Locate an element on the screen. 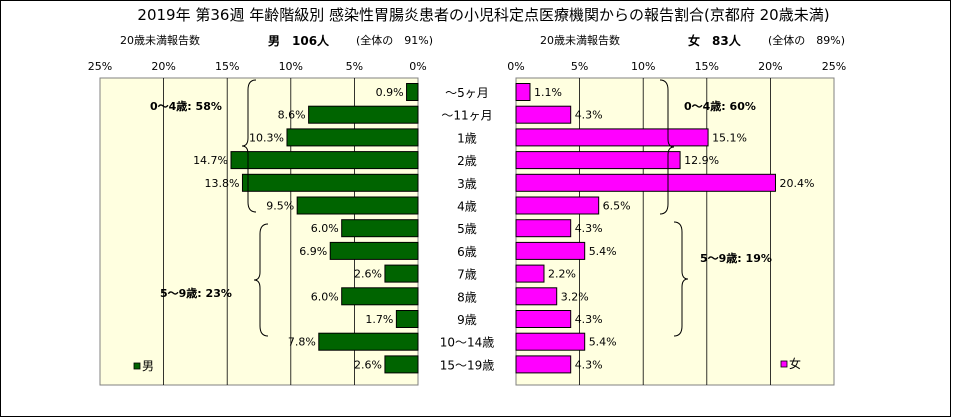 This screenshot has height=417, width=967. female-value-label: 3.2% is located at coordinates (575, 296).